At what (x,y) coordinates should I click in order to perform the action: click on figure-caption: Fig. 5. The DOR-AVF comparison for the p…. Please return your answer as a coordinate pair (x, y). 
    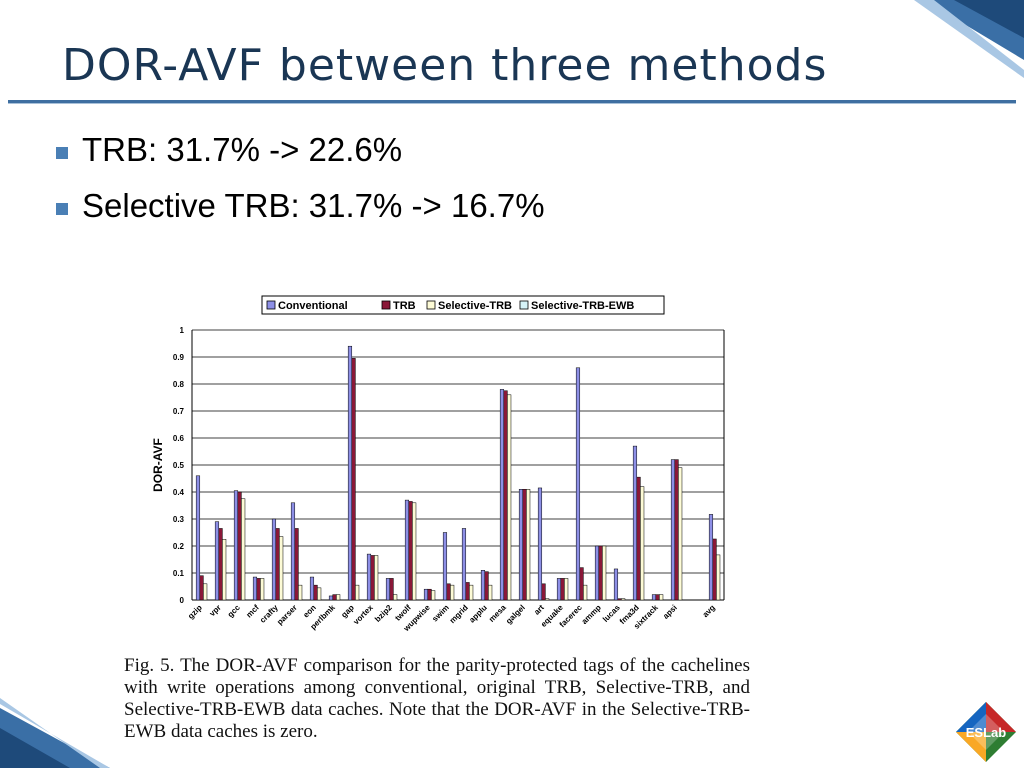
    Looking at the image, I should click on (437, 698).